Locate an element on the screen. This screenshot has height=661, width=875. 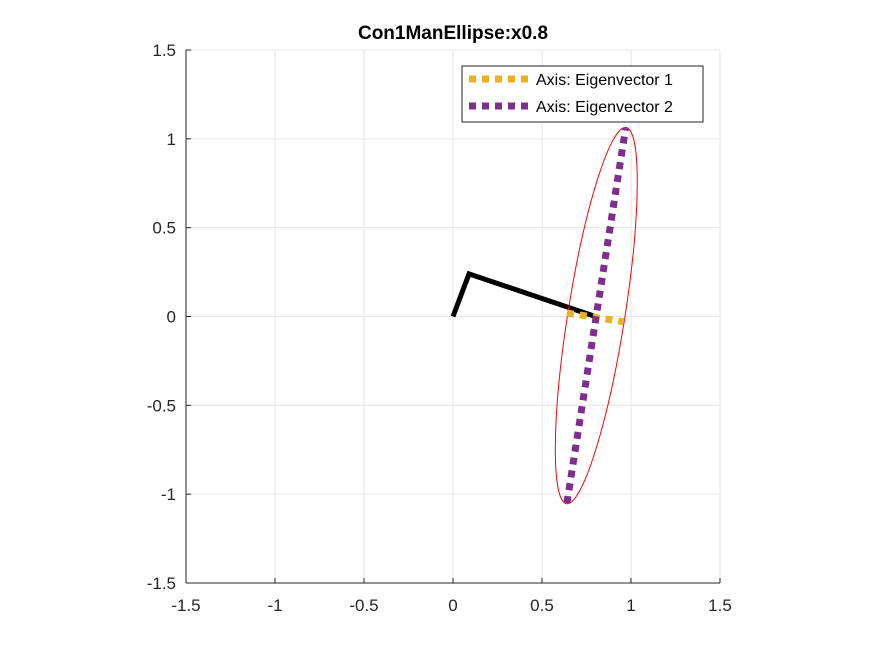
y-tick-label: 1.5 is located at coordinates (164, 50).